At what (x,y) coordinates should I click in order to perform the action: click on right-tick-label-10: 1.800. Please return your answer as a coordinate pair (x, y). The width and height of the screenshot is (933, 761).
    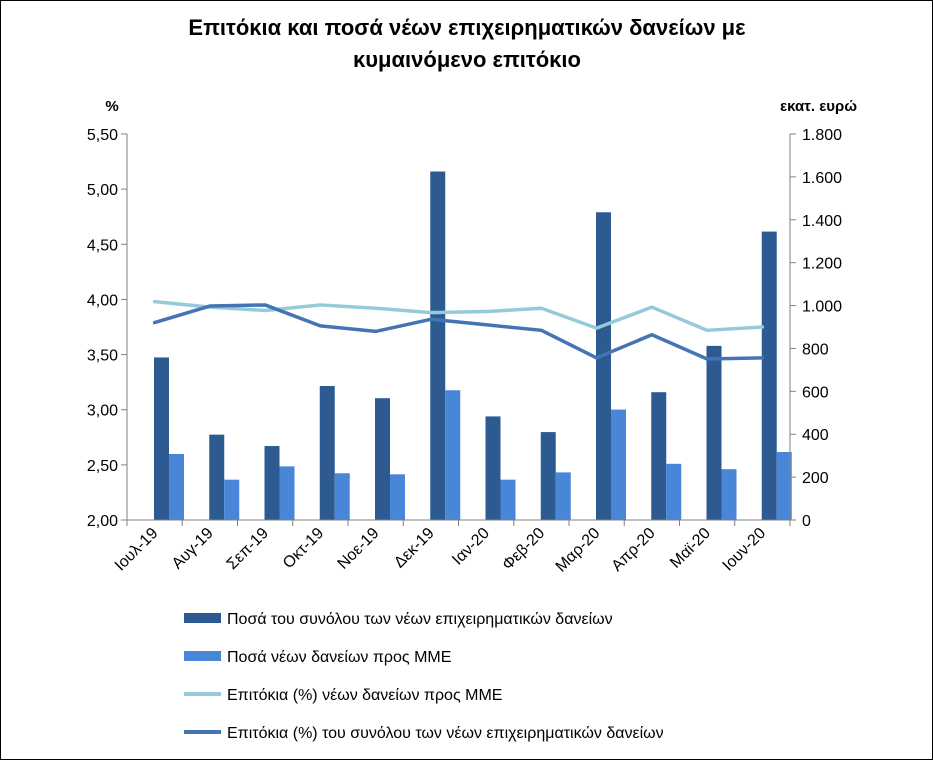
    Looking at the image, I should click on (822, 135).